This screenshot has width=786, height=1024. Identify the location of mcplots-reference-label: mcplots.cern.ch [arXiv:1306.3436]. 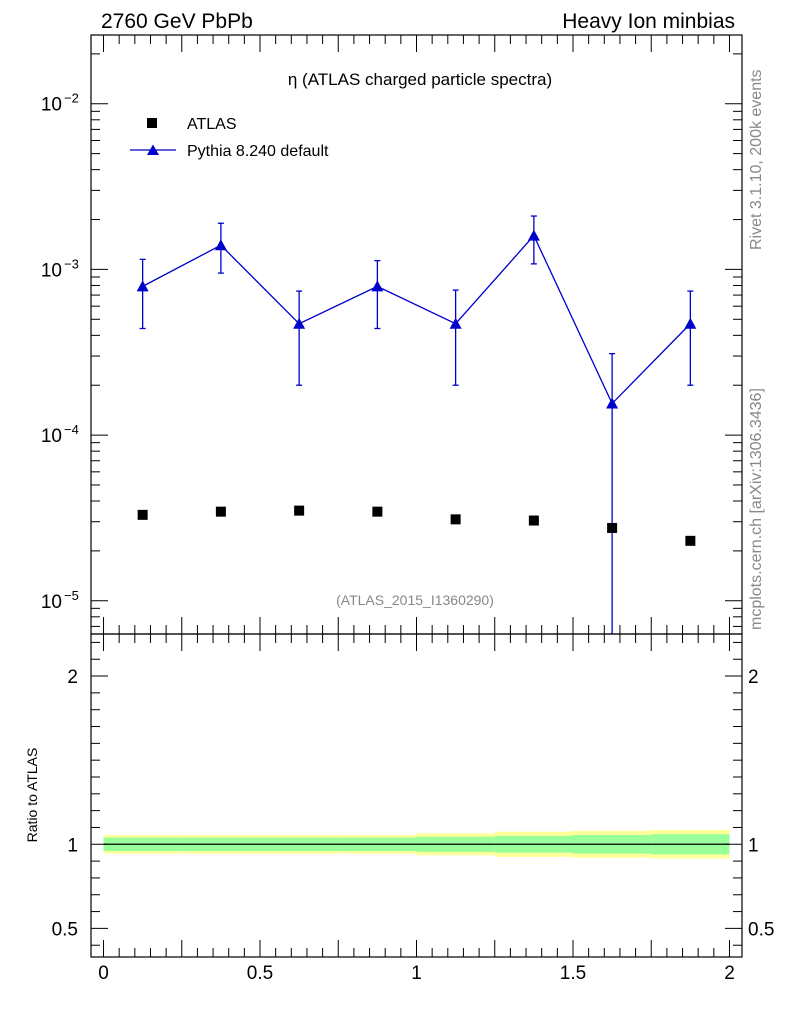
(756, 509).